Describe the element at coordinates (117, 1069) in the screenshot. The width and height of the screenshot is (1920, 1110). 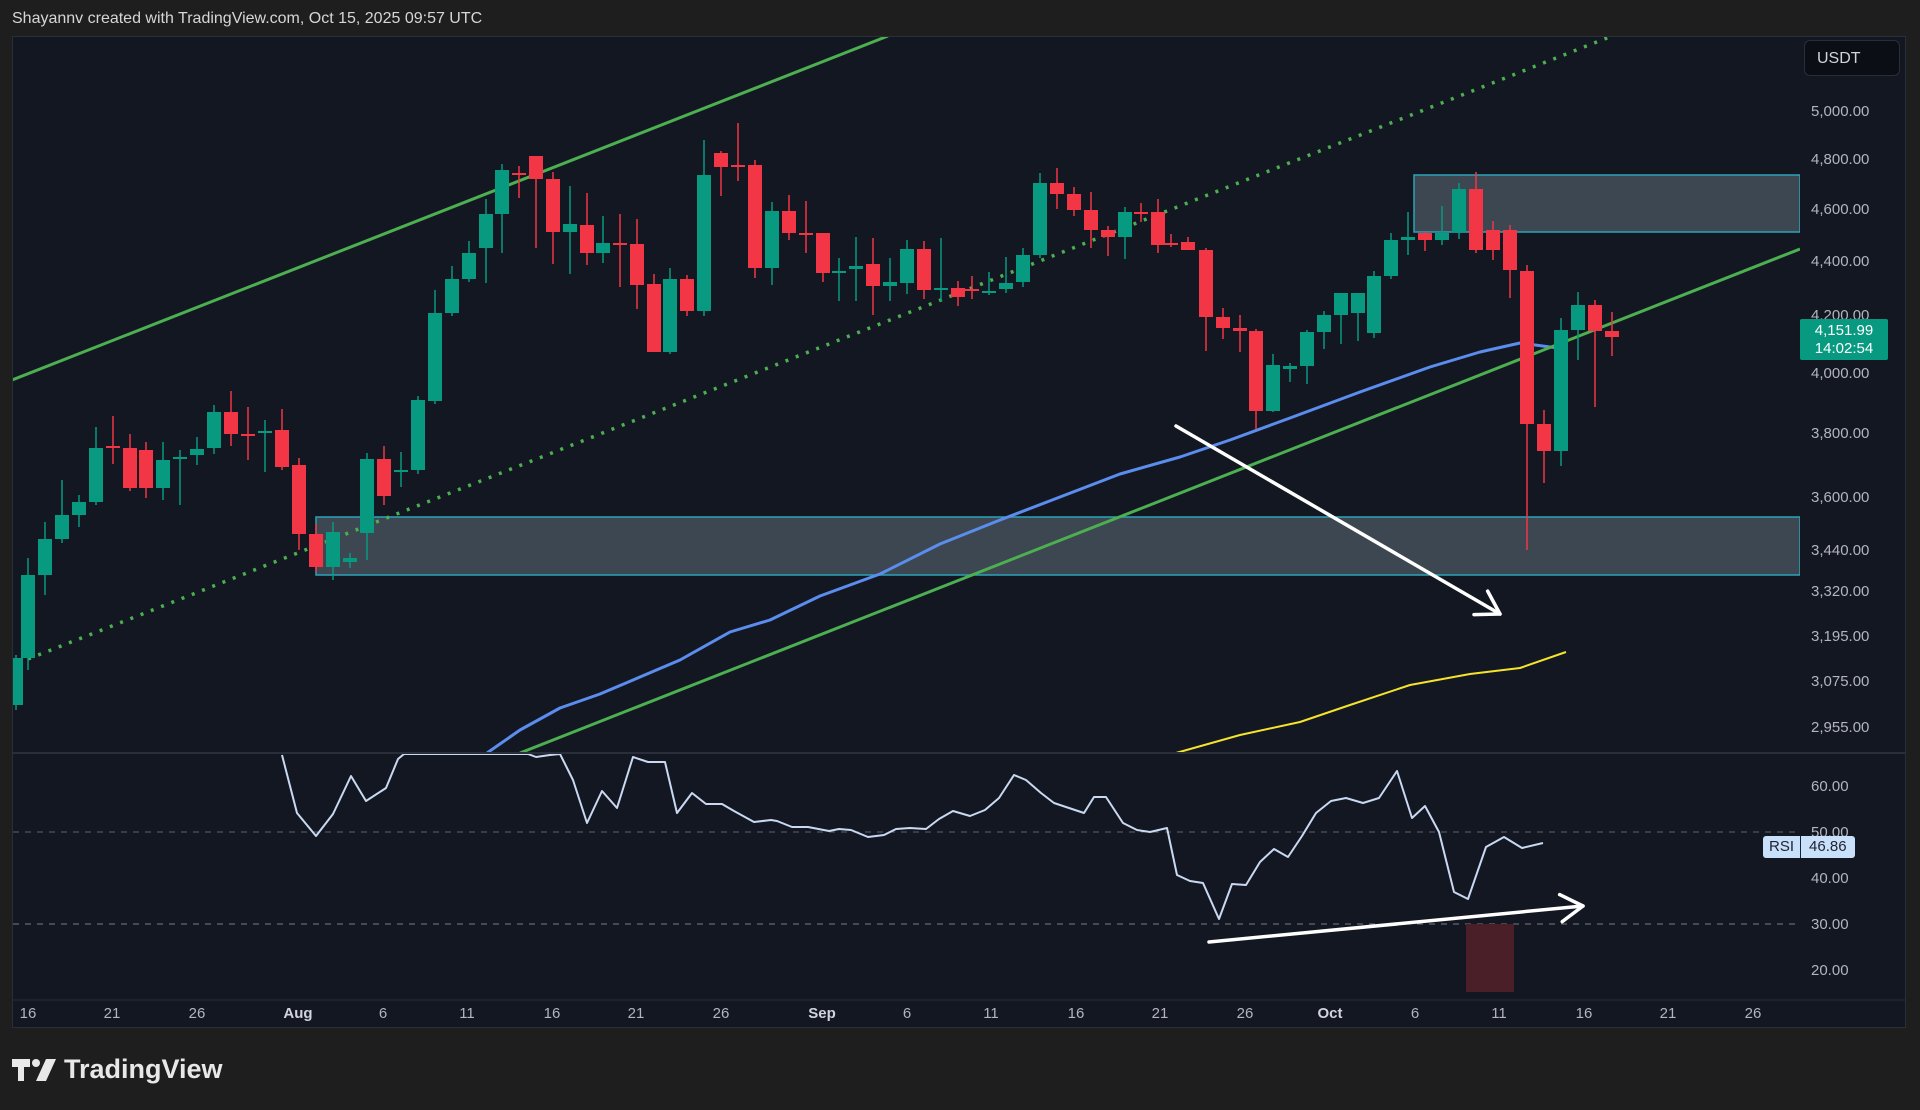
I see `tradingview-logo: TradingView` at that location.